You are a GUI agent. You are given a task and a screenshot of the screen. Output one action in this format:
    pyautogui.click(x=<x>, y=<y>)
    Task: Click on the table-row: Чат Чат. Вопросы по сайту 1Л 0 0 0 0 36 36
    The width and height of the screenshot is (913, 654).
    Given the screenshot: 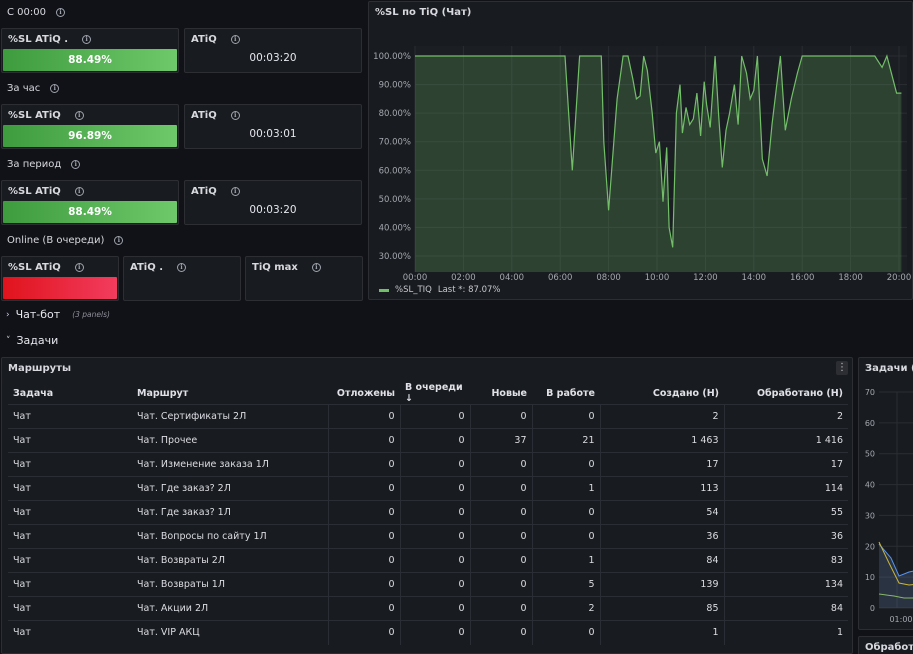 What is the action you would take?
    pyautogui.click(x=428, y=536)
    